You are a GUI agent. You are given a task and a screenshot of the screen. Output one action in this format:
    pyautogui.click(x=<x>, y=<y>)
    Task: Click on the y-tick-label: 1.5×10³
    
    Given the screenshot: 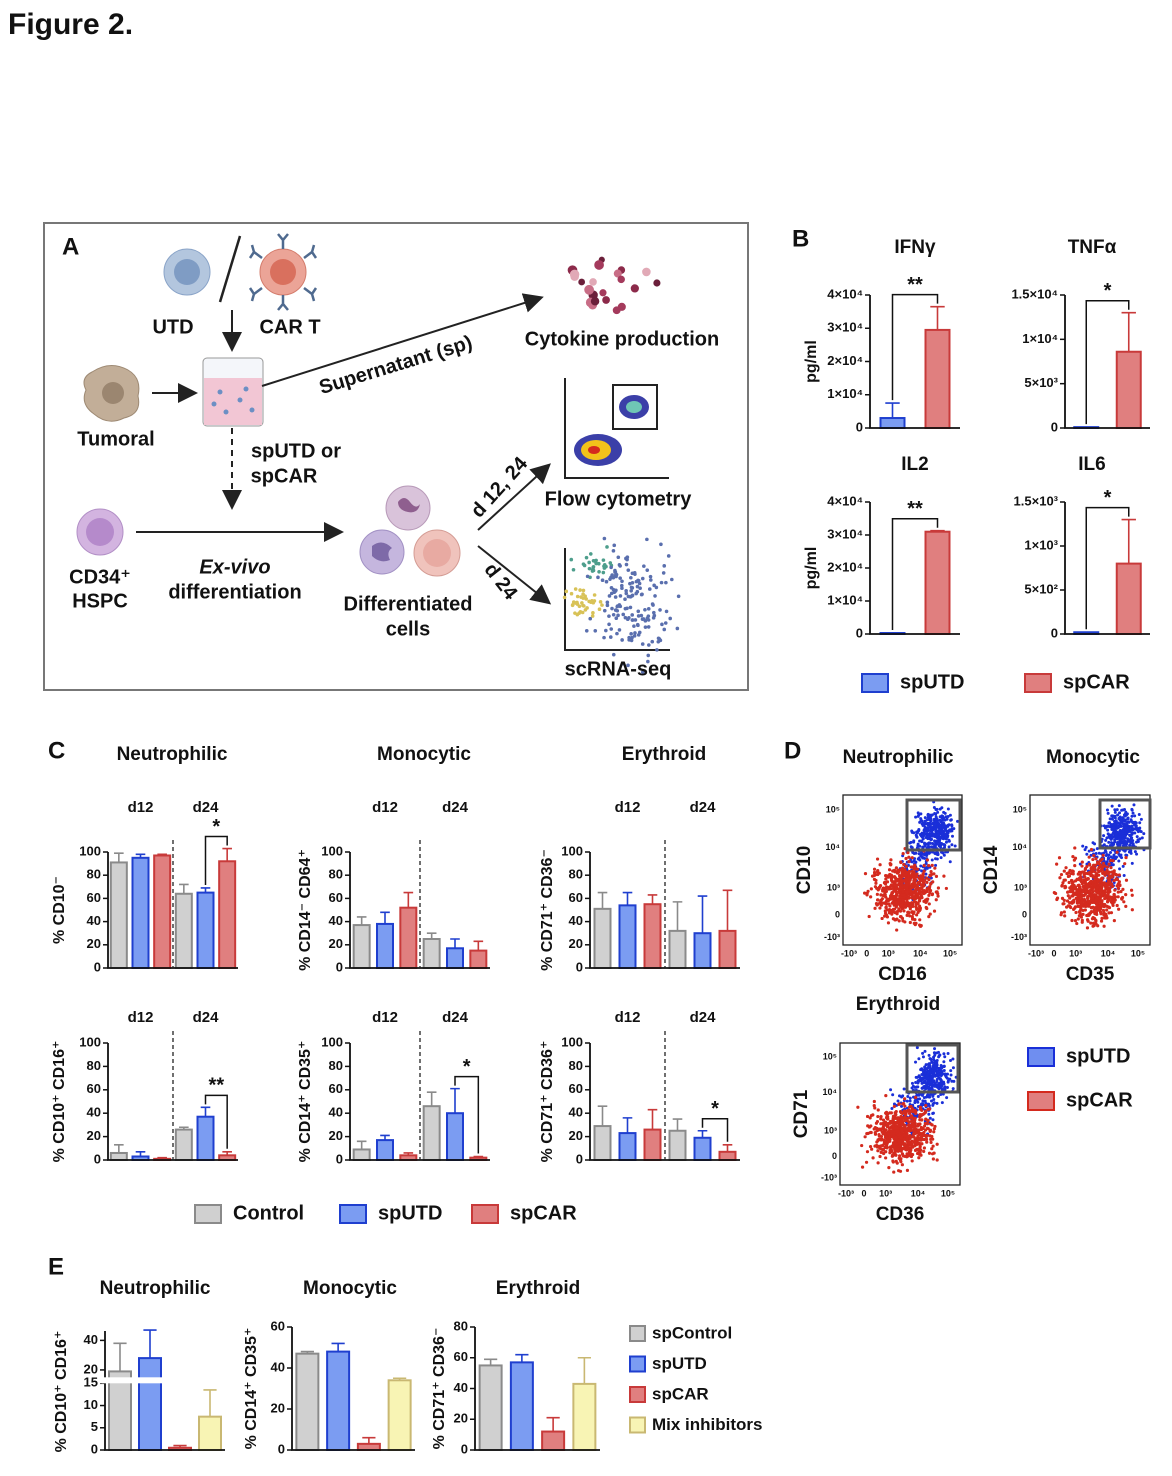 What is the action you would take?
    pyautogui.click(x=1036, y=500)
    